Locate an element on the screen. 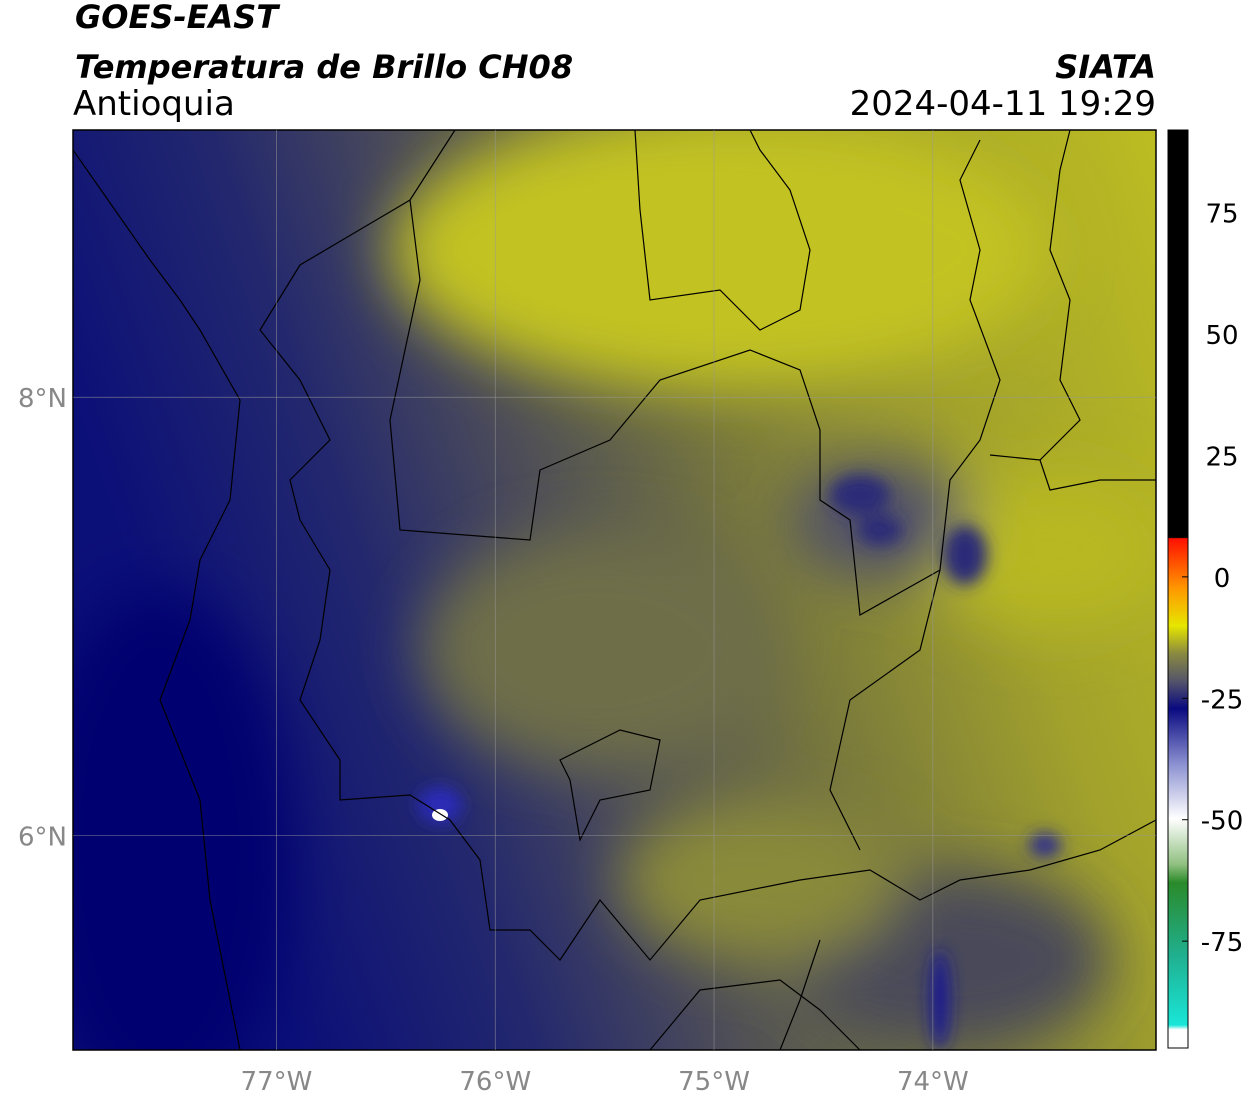 This screenshot has height=1099, width=1252. title: GOES-EAST is located at coordinates (177, 18).